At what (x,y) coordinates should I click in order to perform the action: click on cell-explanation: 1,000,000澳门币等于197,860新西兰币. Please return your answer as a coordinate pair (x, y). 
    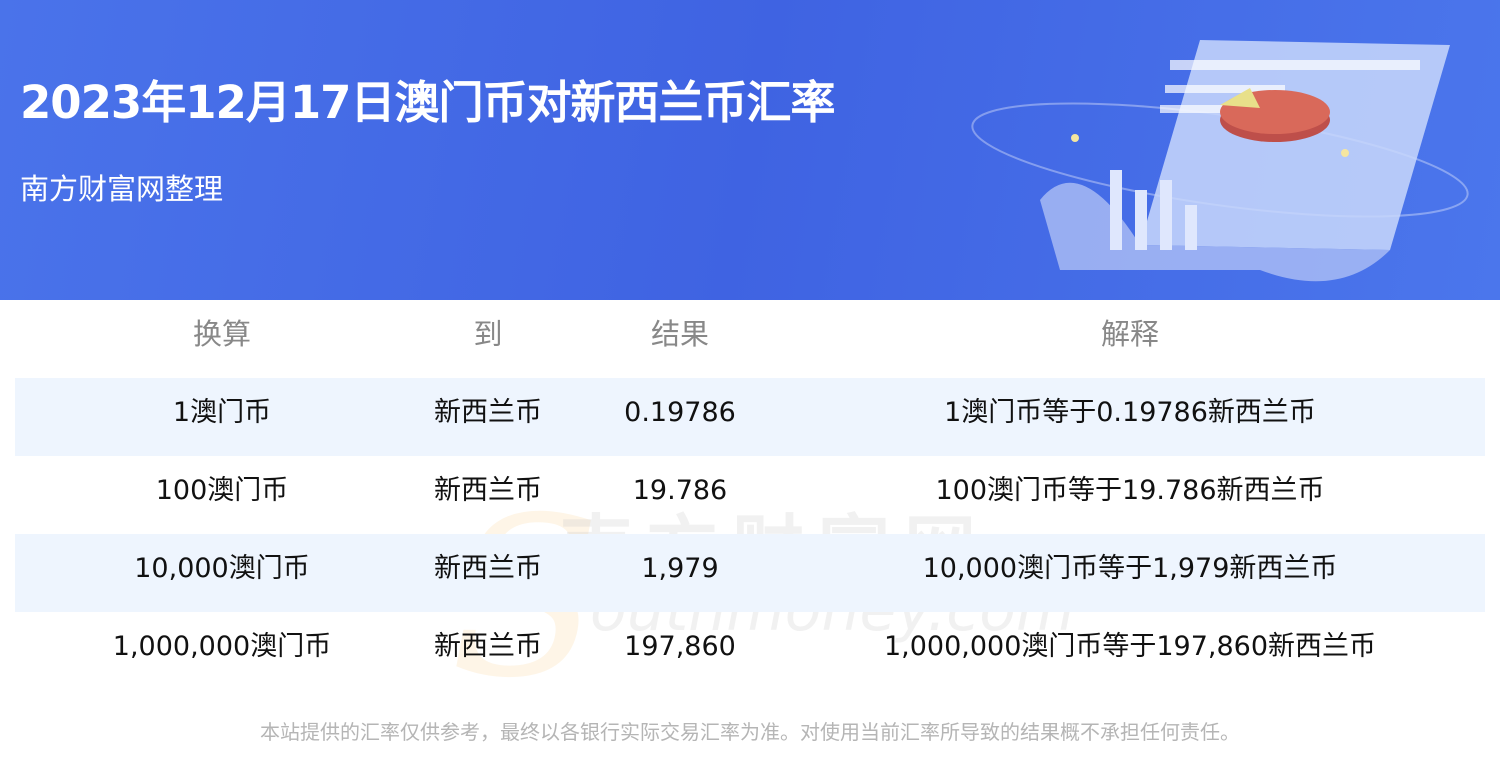
    Looking at the image, I should click on (1130, 646).